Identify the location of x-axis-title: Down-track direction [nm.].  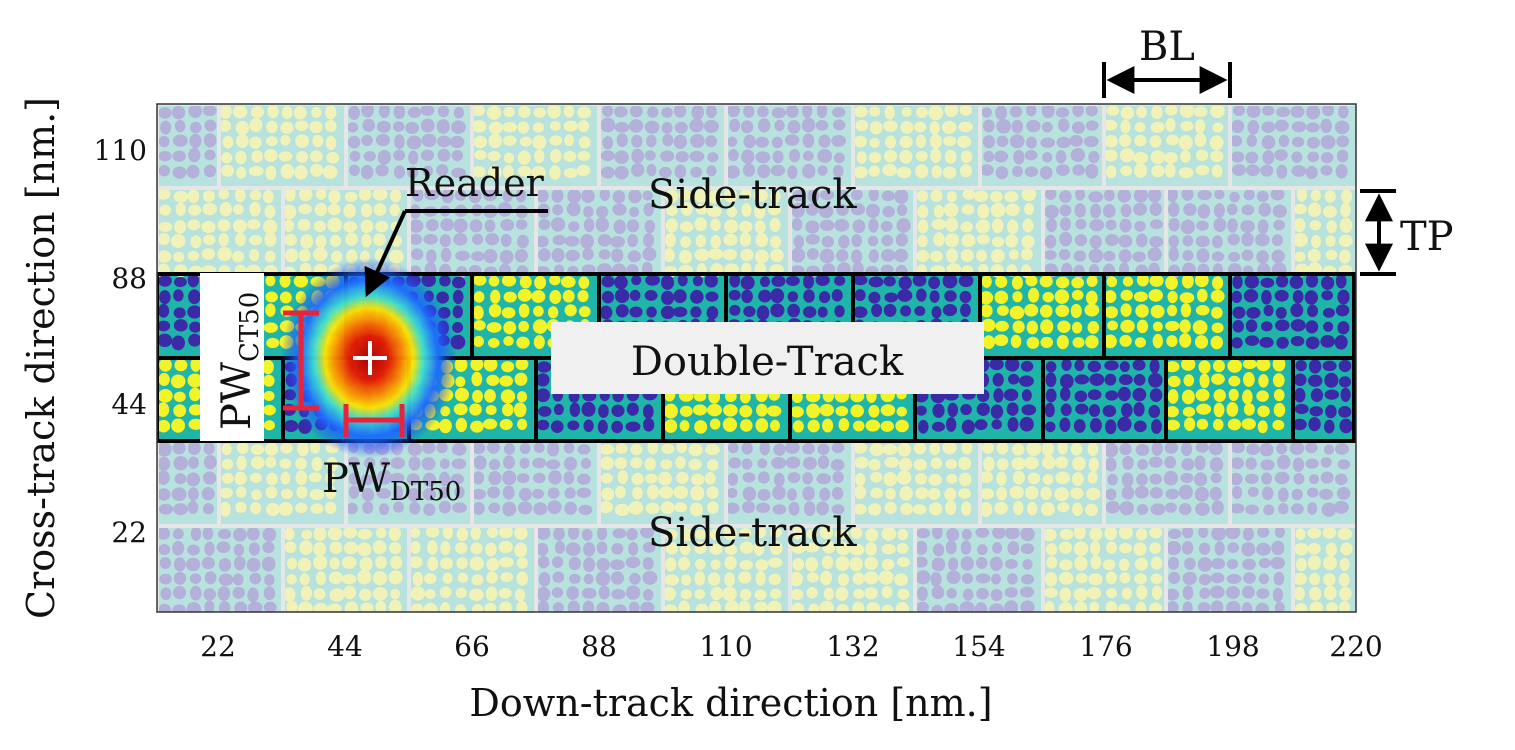
(730, 703).